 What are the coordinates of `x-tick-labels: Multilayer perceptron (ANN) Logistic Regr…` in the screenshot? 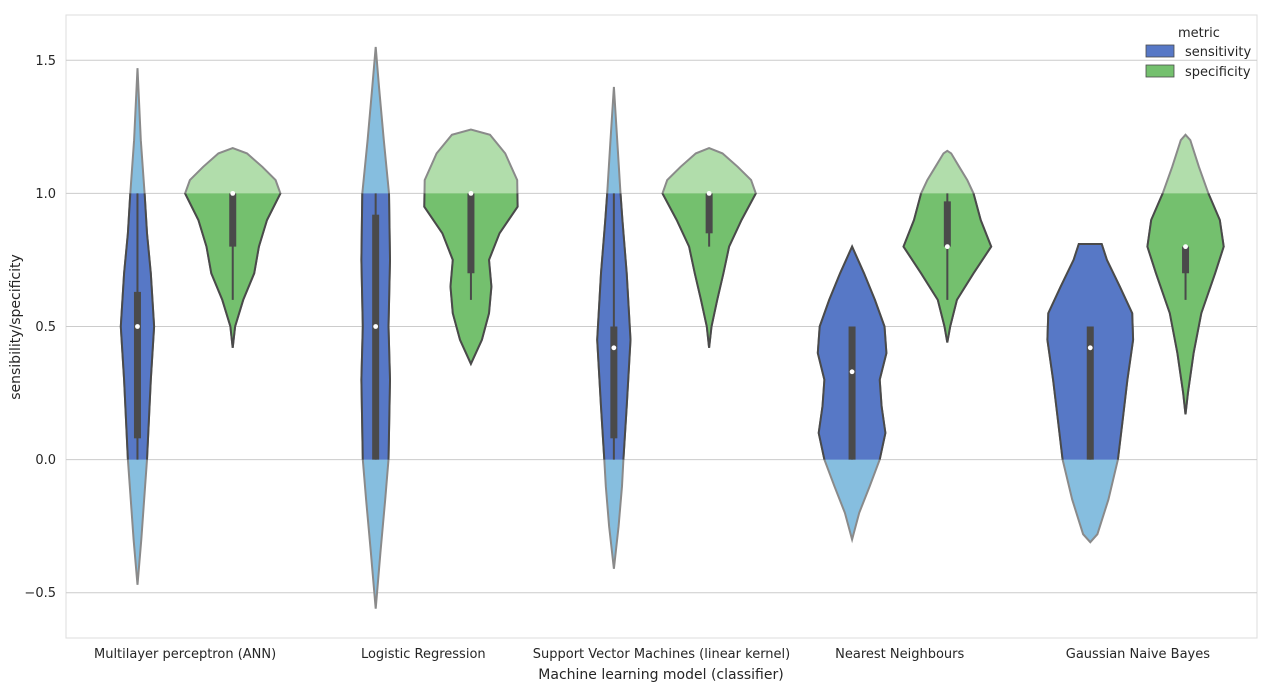 It's located at (652, 654).